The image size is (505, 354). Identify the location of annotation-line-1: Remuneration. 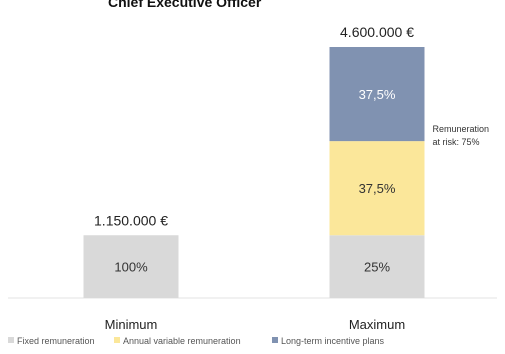
(461, 129).